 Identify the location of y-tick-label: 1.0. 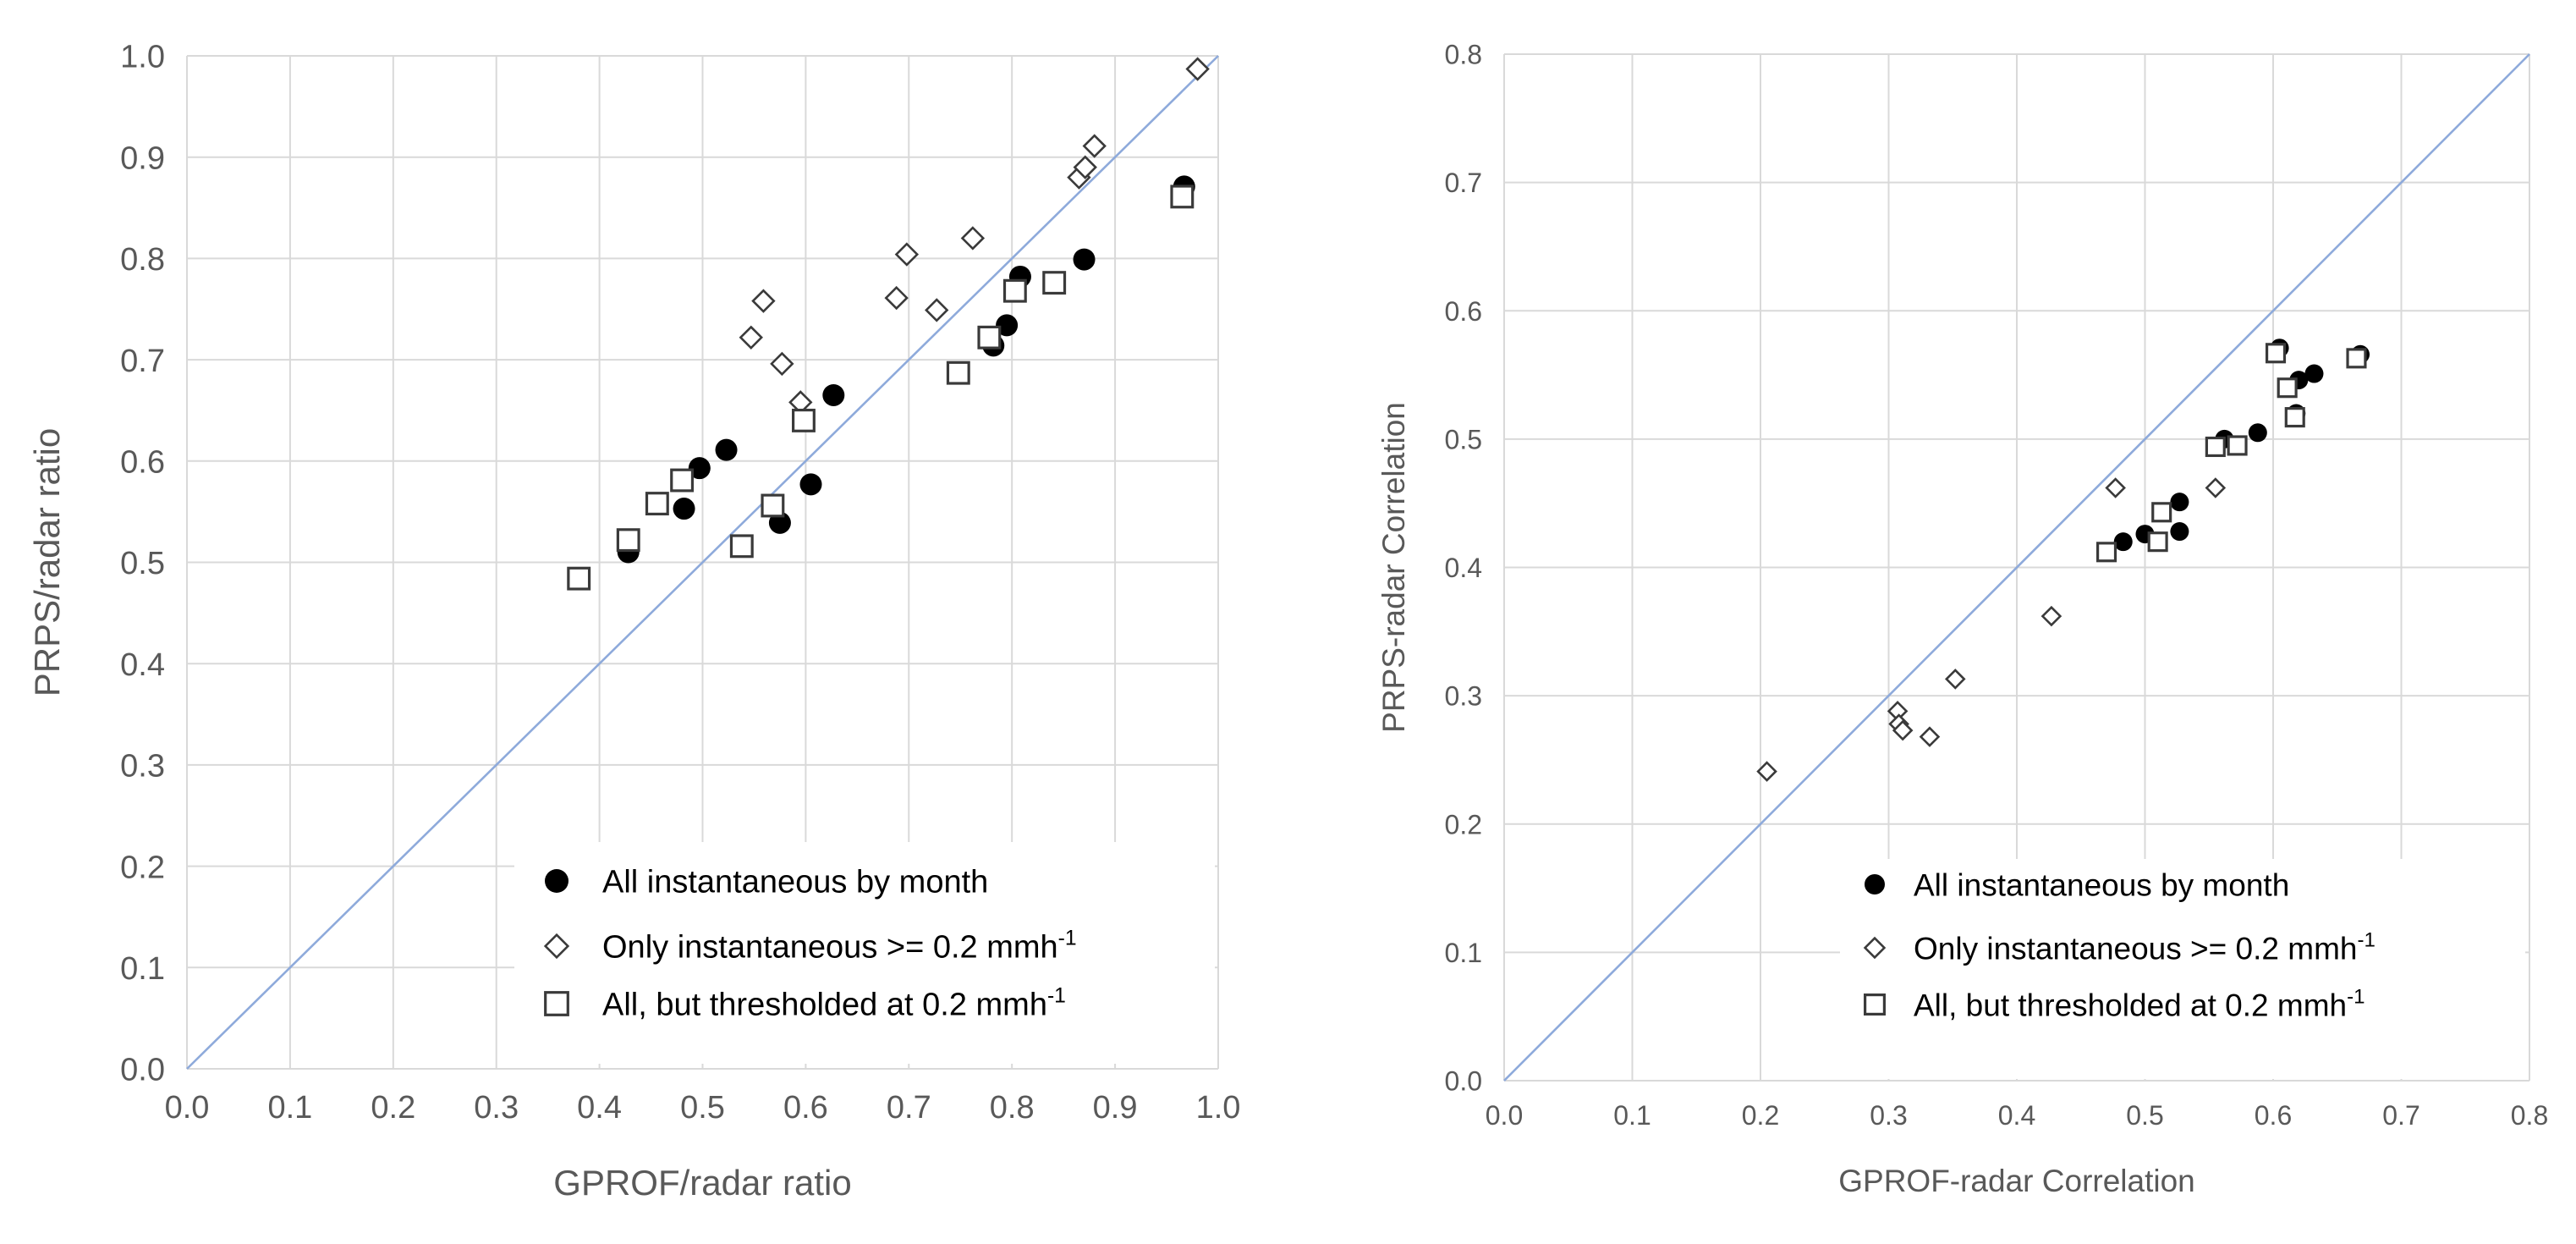
(142, 57).